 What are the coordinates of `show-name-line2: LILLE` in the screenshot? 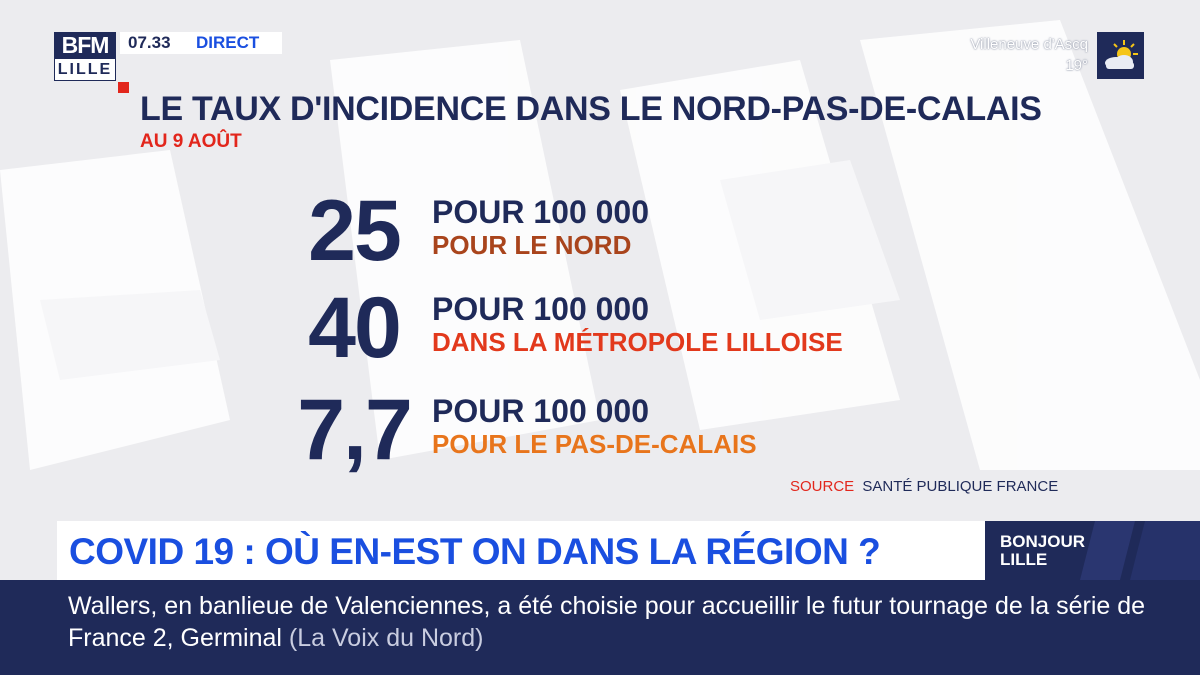 It's located at (1024, 559).